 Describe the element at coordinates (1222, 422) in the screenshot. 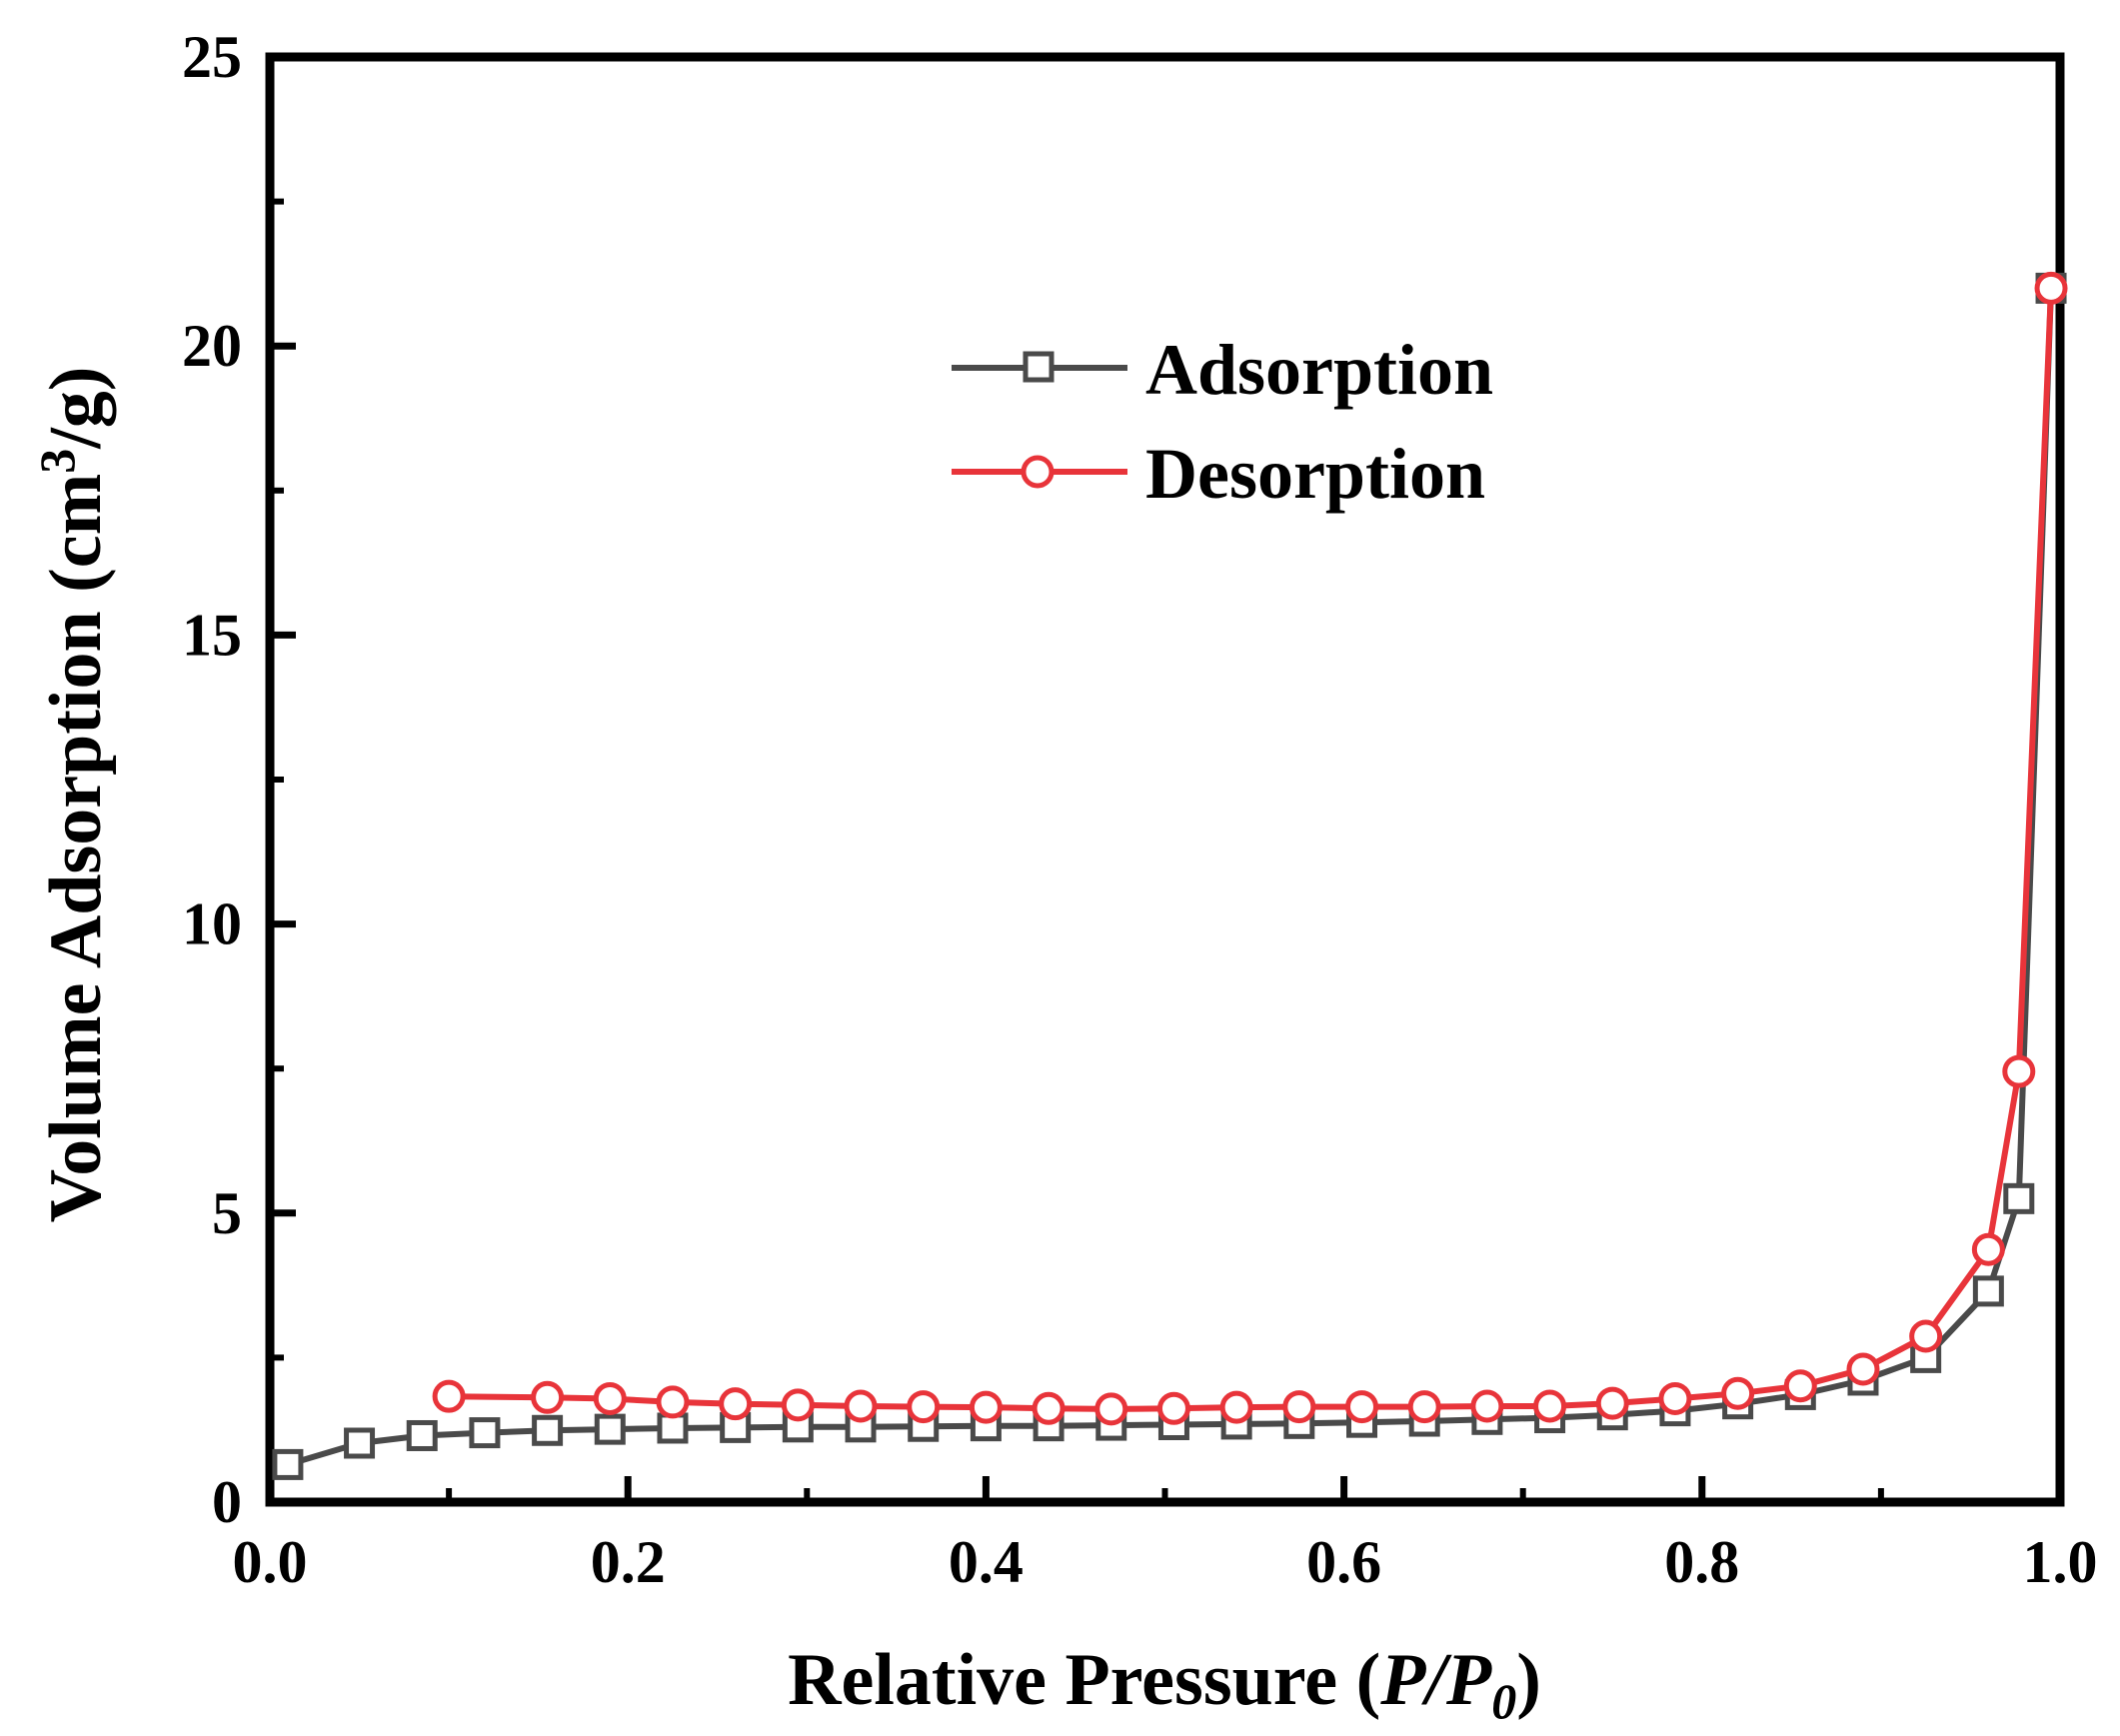

I see `legend: Adsorption Desorption` at that location.